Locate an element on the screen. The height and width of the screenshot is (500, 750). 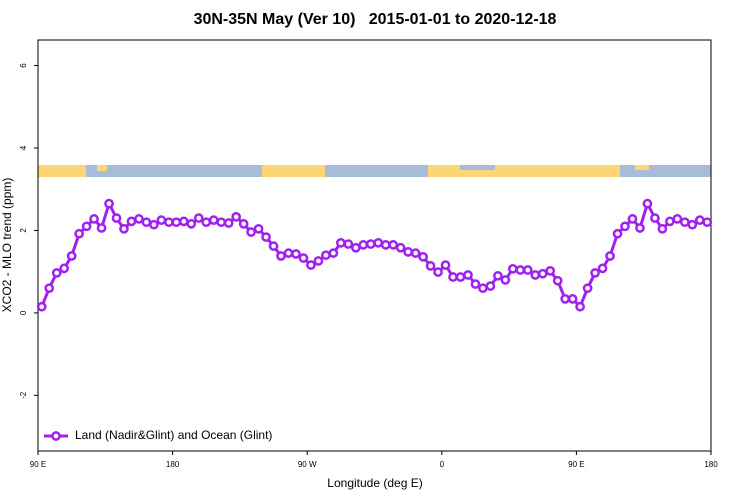
land-ocean-strip is located at coordinates (374, 171).